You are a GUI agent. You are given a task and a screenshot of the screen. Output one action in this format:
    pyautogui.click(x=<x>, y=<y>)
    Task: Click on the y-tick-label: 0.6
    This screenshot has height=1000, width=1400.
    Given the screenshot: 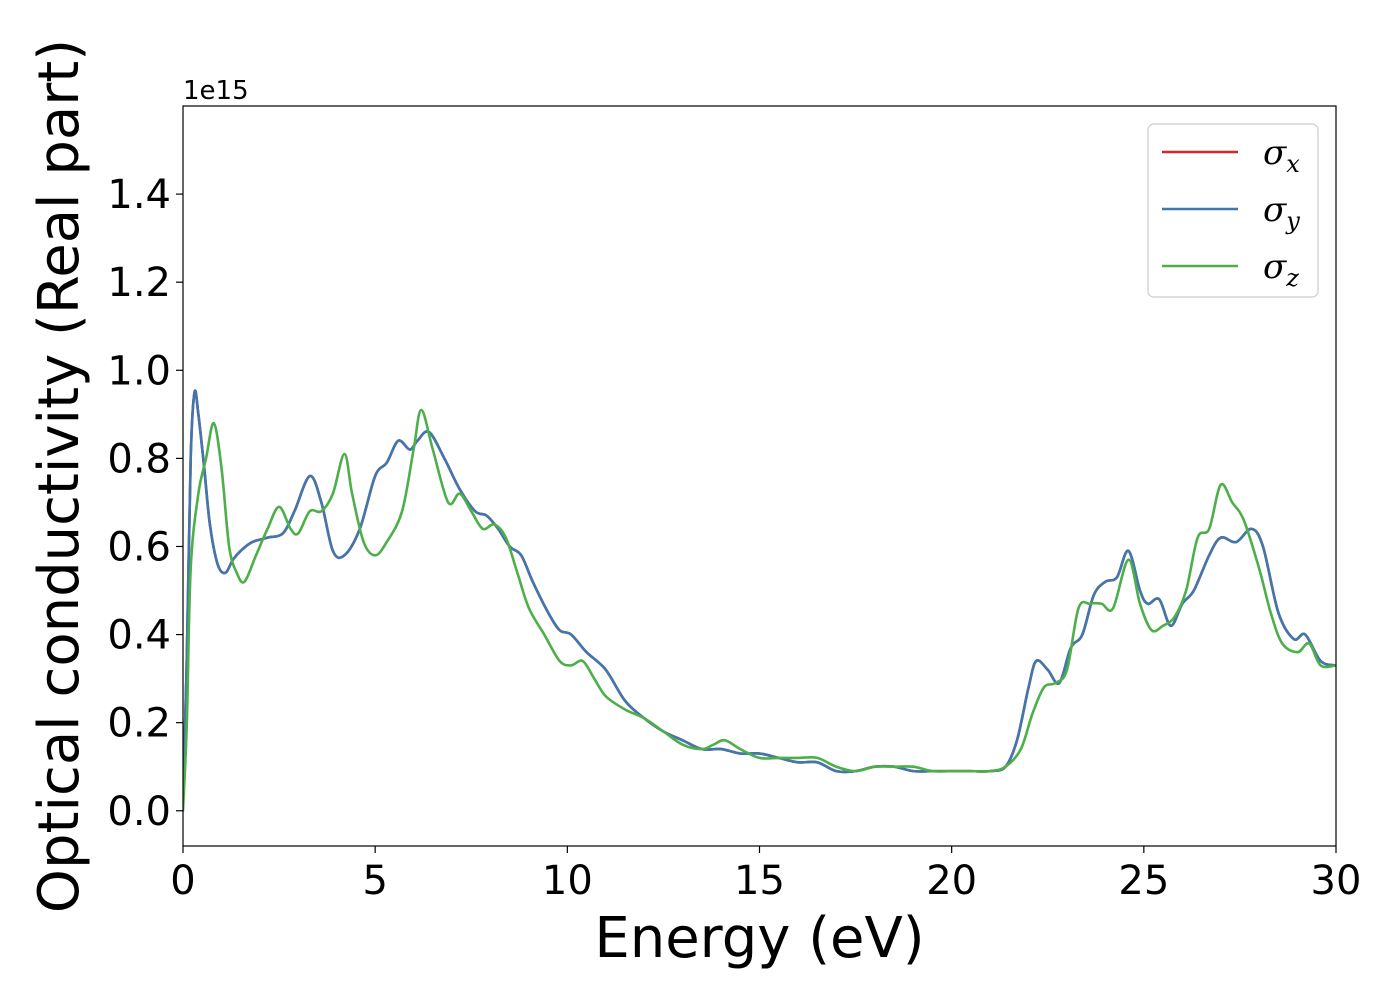 What is the action you would take?
    pyautogui.click(x=139, y=547)
    